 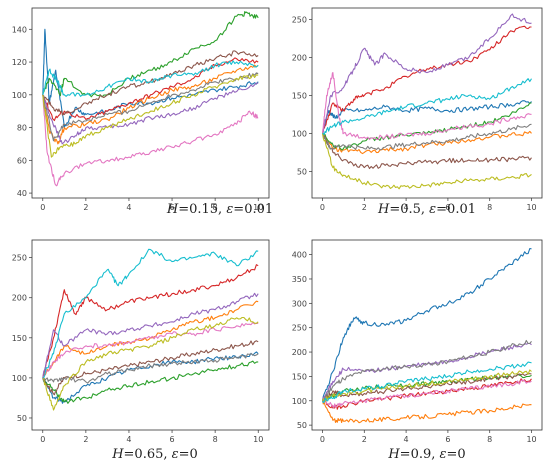 I want to click on caption-panel-1: H=0.15, ε=0.01, so click(x=220, y=209).